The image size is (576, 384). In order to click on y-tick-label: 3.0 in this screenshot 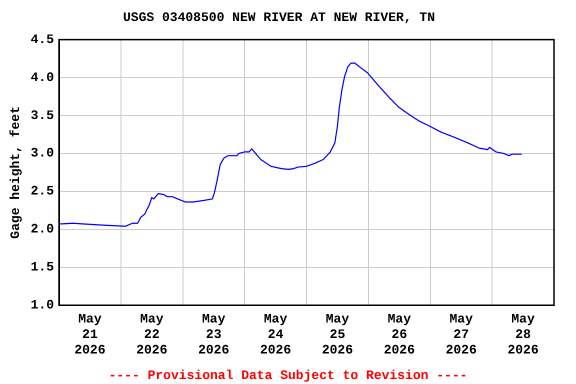, I will do `click(42, 153)`.